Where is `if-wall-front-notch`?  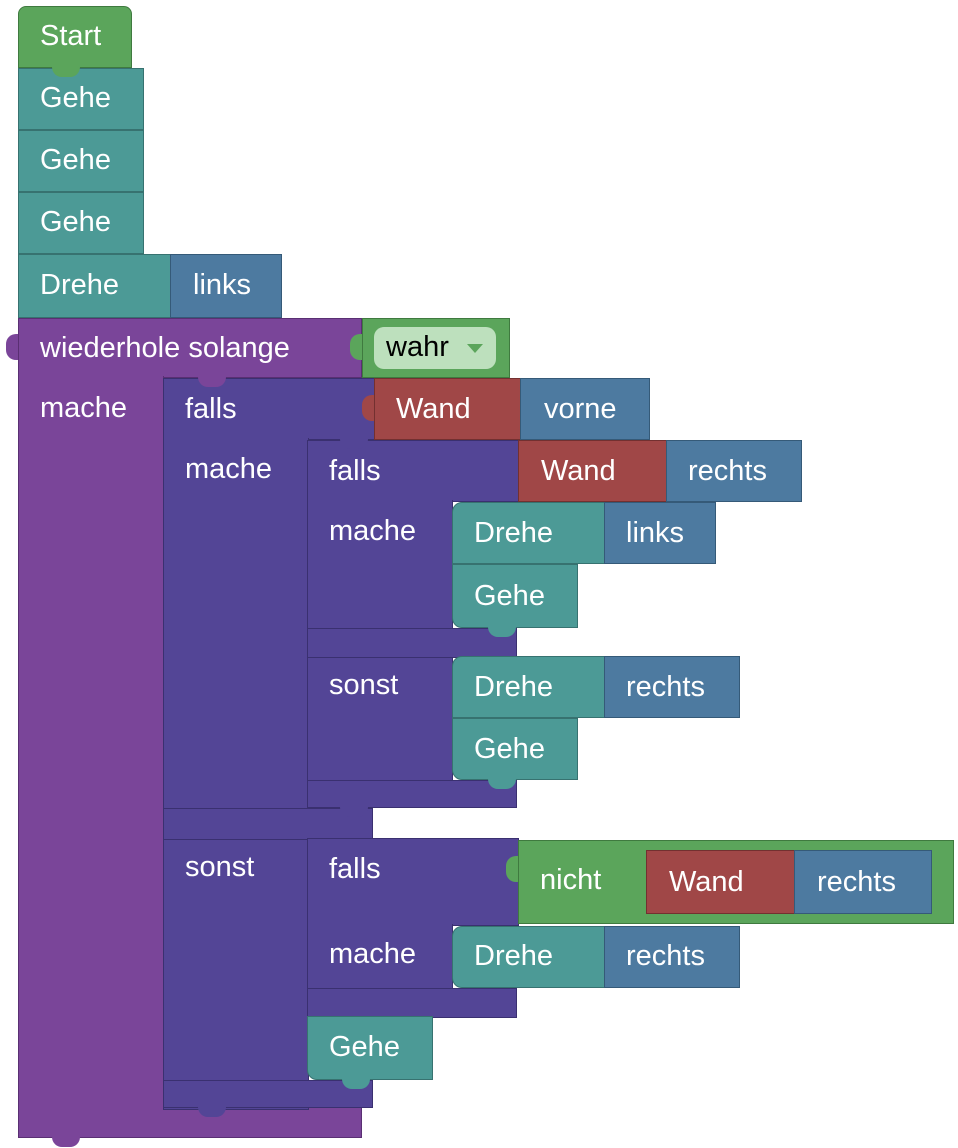
if-wall-front-notch is located at coordinates (212, 382).